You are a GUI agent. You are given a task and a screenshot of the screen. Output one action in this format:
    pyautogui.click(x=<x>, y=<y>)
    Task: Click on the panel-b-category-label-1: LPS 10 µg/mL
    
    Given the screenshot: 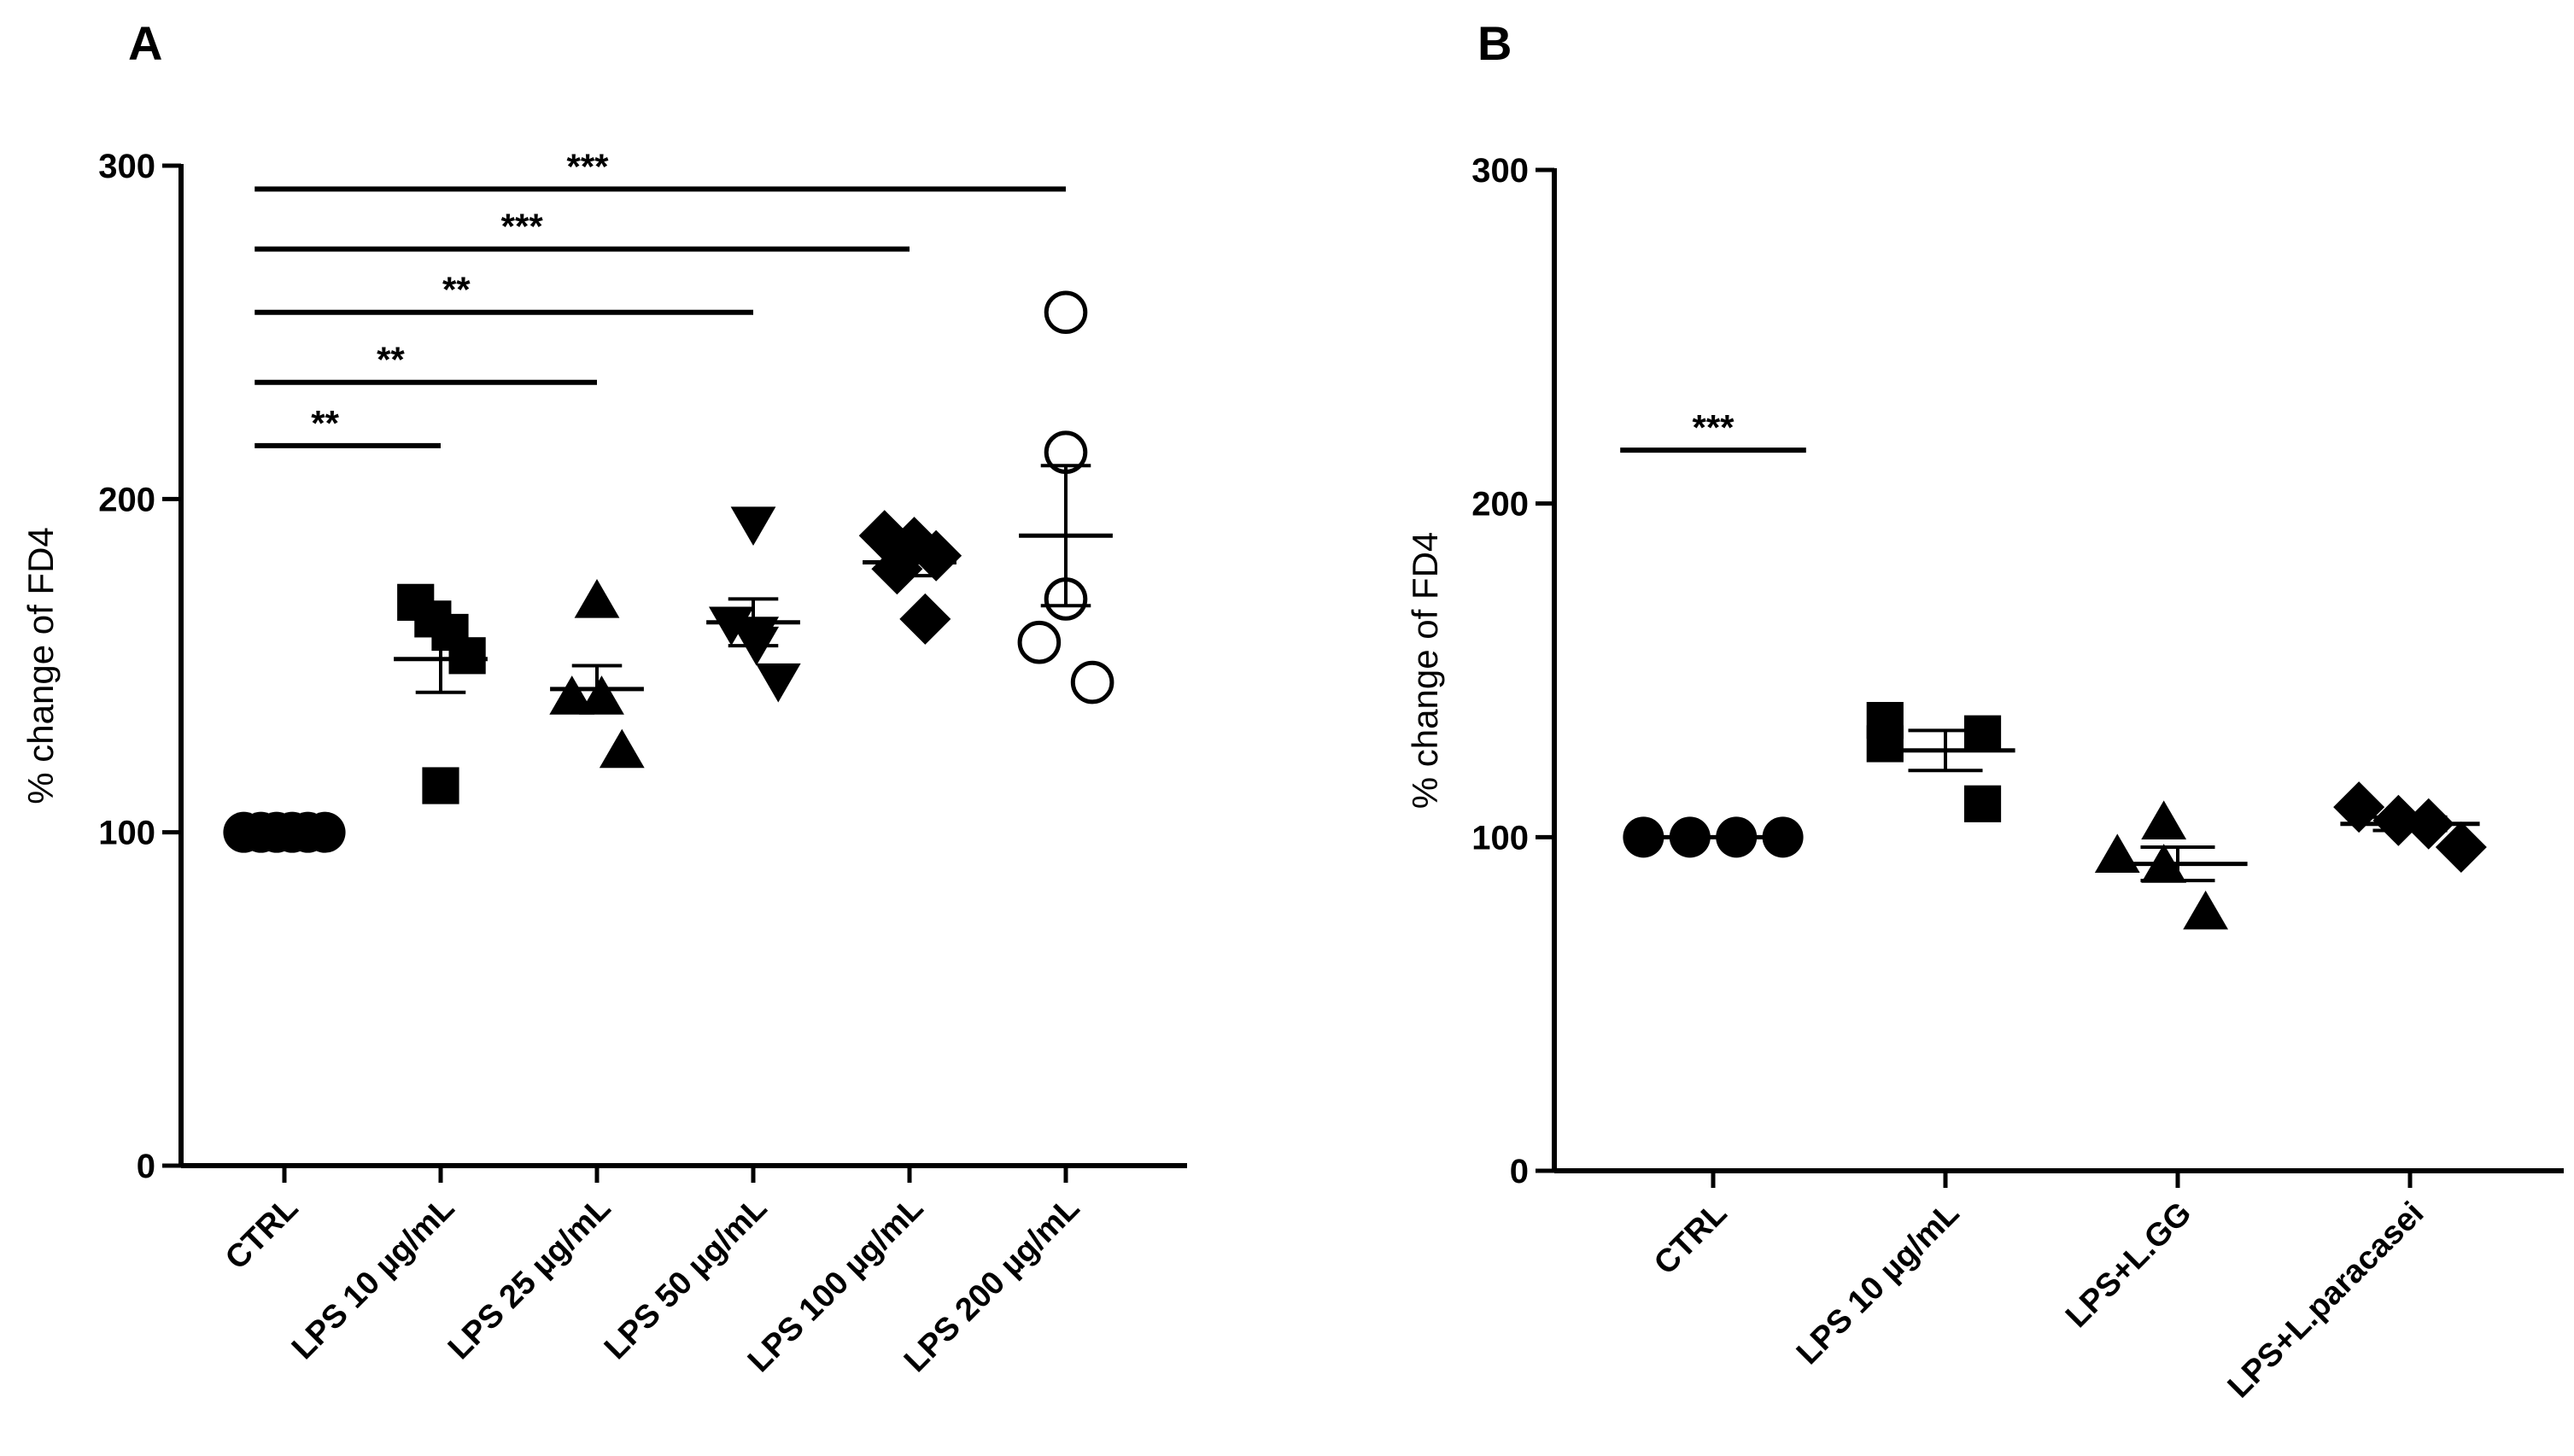 What is the action you would take?
    pyautogui.click(x=1878, y=1283)
    